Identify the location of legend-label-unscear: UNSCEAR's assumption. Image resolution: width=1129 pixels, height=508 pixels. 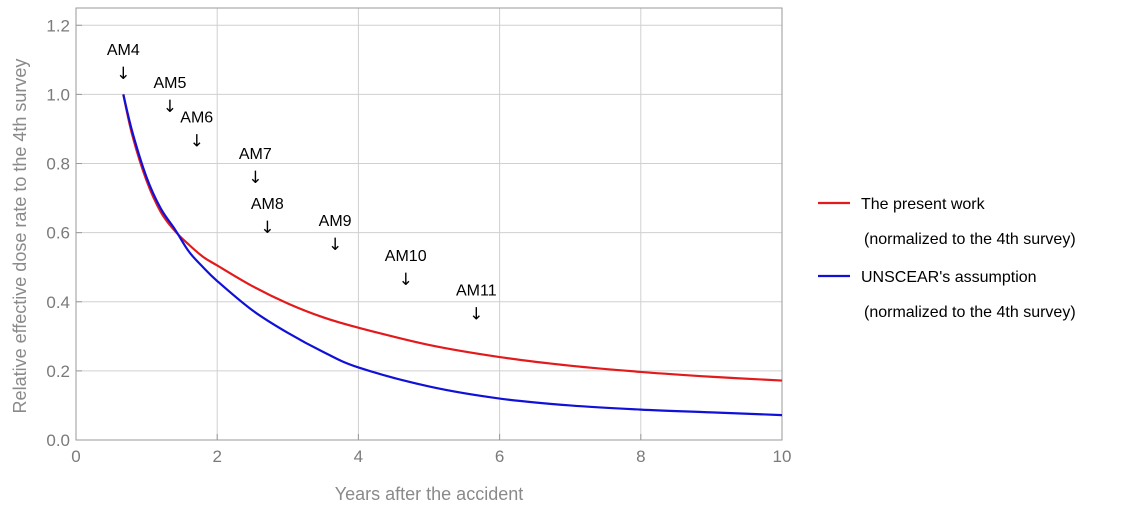
(949, 277).